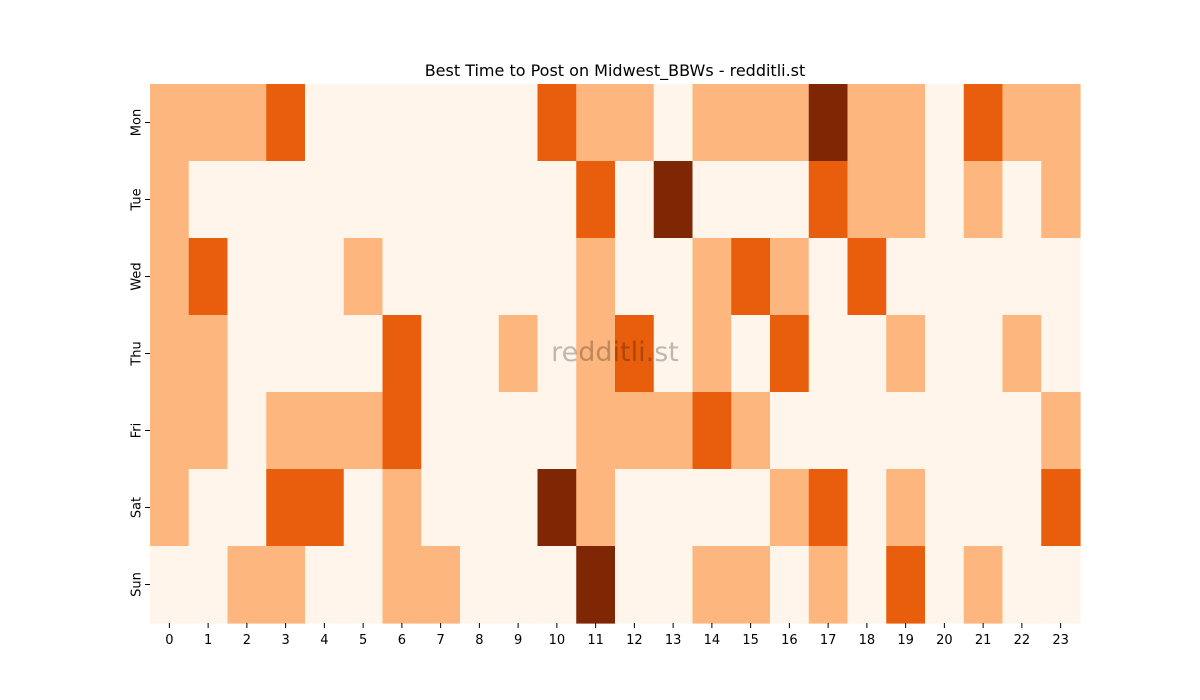  I want to click on y-tick-label: Wed, so click(137, 276).